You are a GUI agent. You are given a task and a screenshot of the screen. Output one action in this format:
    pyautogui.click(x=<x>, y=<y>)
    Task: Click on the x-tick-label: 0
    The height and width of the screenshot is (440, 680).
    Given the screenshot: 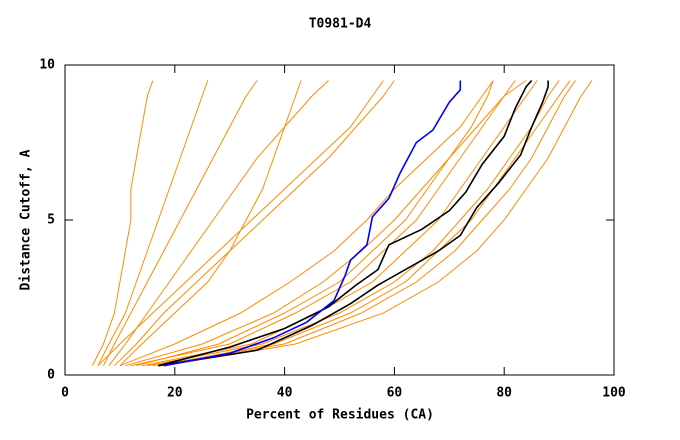 What is the action you would take?
    pyautogui.click(x=65, y=393)
    